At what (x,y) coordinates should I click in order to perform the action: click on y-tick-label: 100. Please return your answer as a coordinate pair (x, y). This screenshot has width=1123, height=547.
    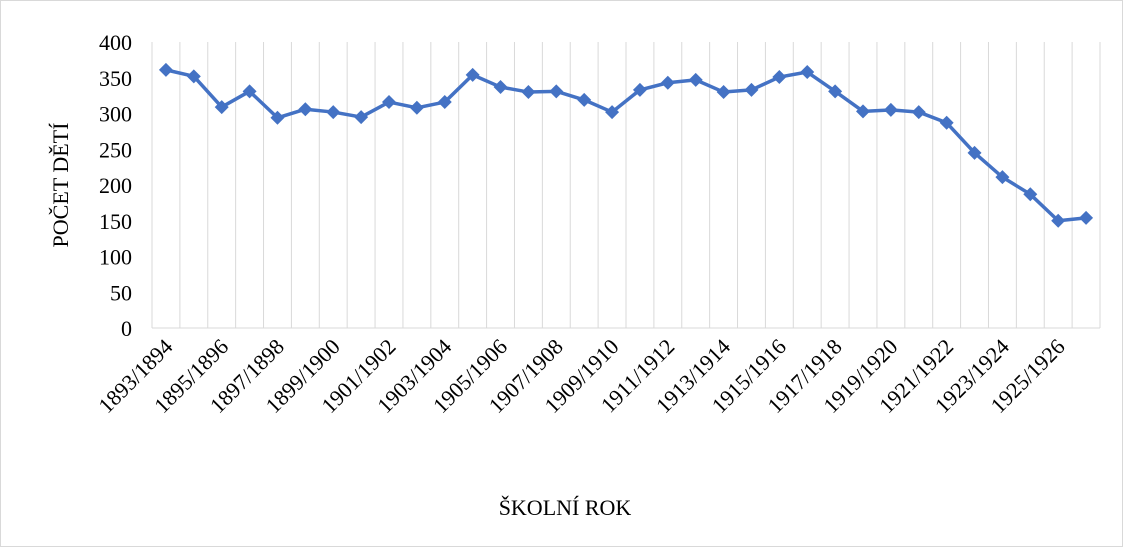
    Looking at the image, I should click on (115, 257).